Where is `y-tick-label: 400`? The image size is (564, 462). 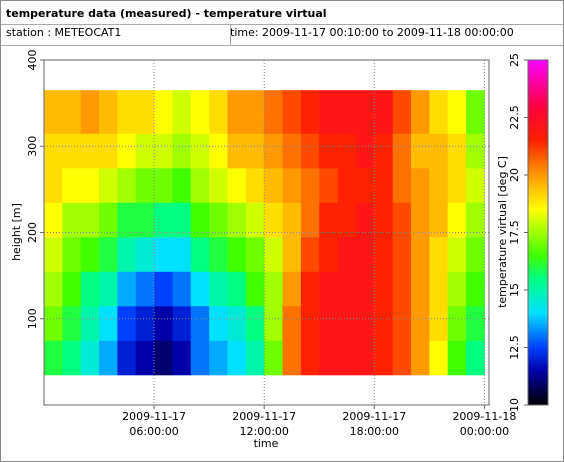
y-tick-label: 400 is located at coordinates (32, 60).